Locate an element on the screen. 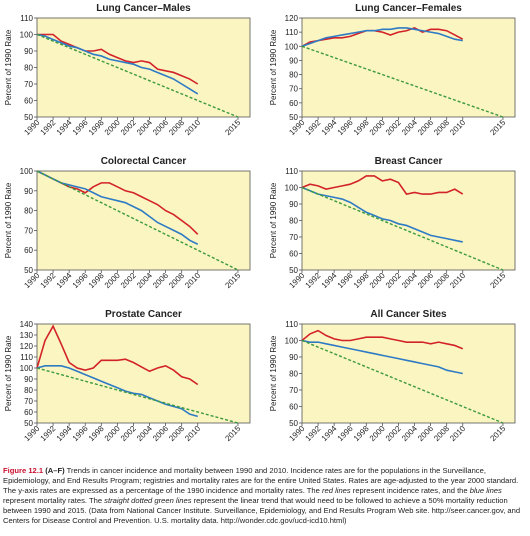 Image resolution: width=530 pixels, height=536 pixels. caption-text: represent mortality rates. The is located at coordinates (54, 500).